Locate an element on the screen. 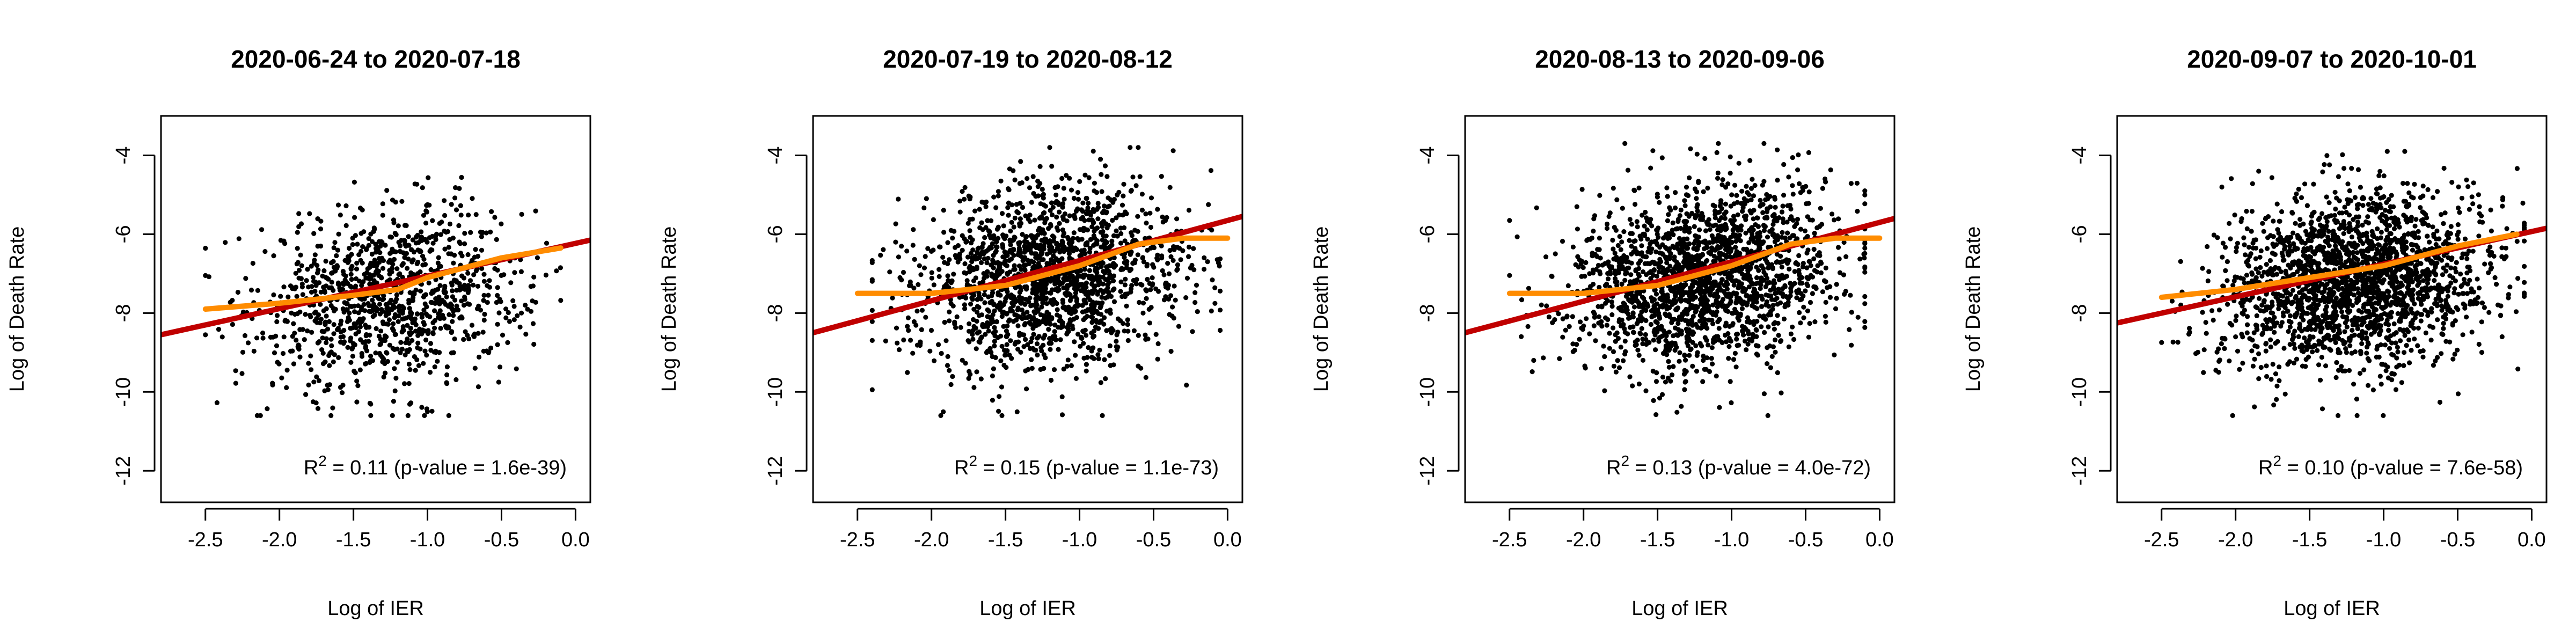  x-axis-label: Log of IER is located at coordinates (1679, 608).